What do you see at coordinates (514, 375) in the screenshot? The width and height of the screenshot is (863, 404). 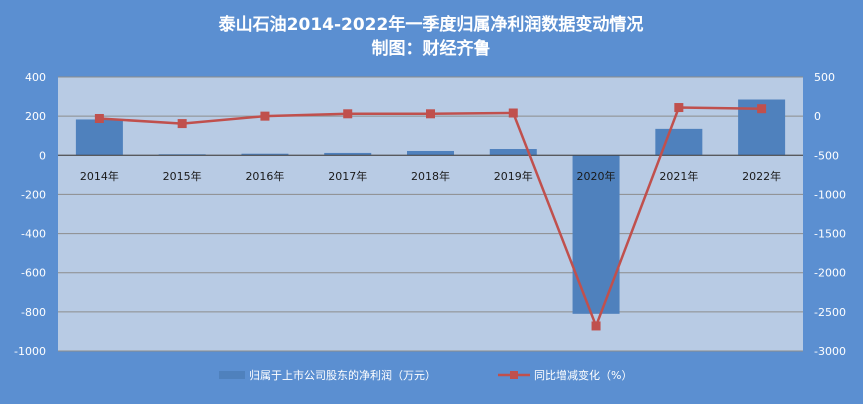 I see `legend-line-marker` at bounding box center [514, 375].